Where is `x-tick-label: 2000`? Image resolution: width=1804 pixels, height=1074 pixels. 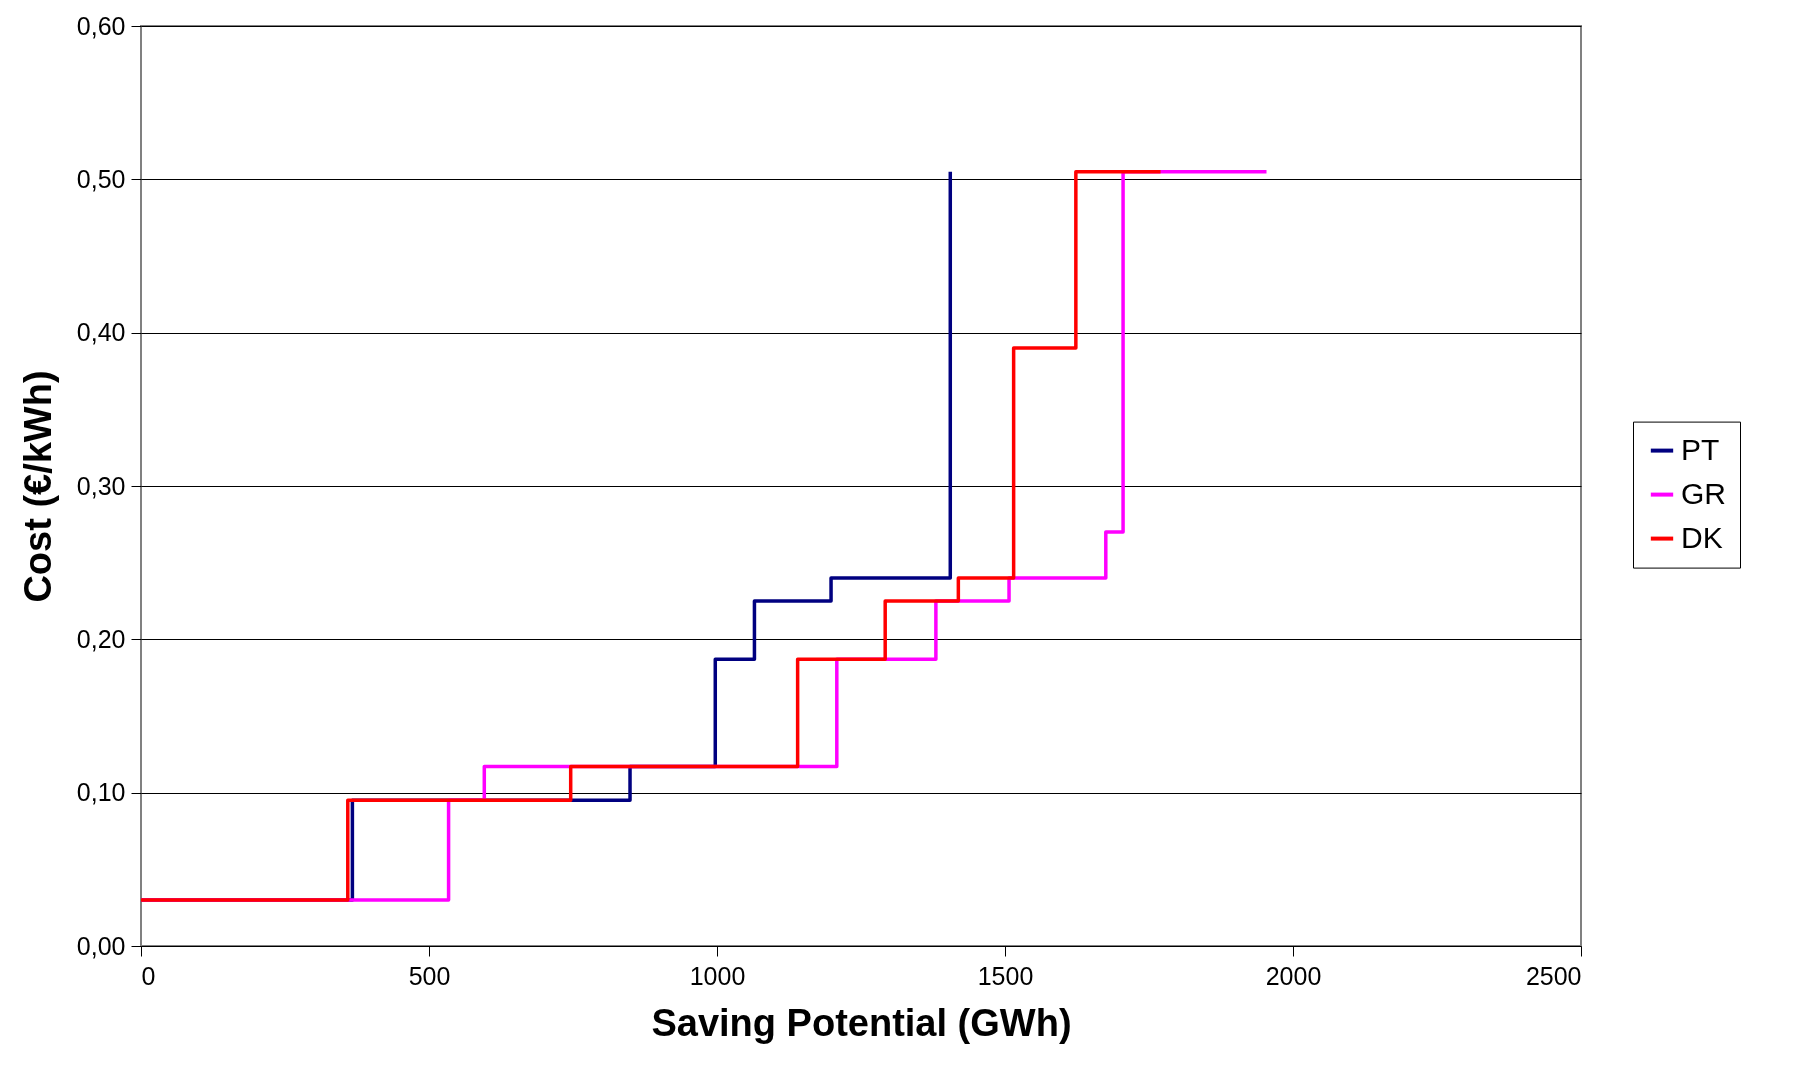 x-tick-label: 2000 is located at coordinates (1293, 975).